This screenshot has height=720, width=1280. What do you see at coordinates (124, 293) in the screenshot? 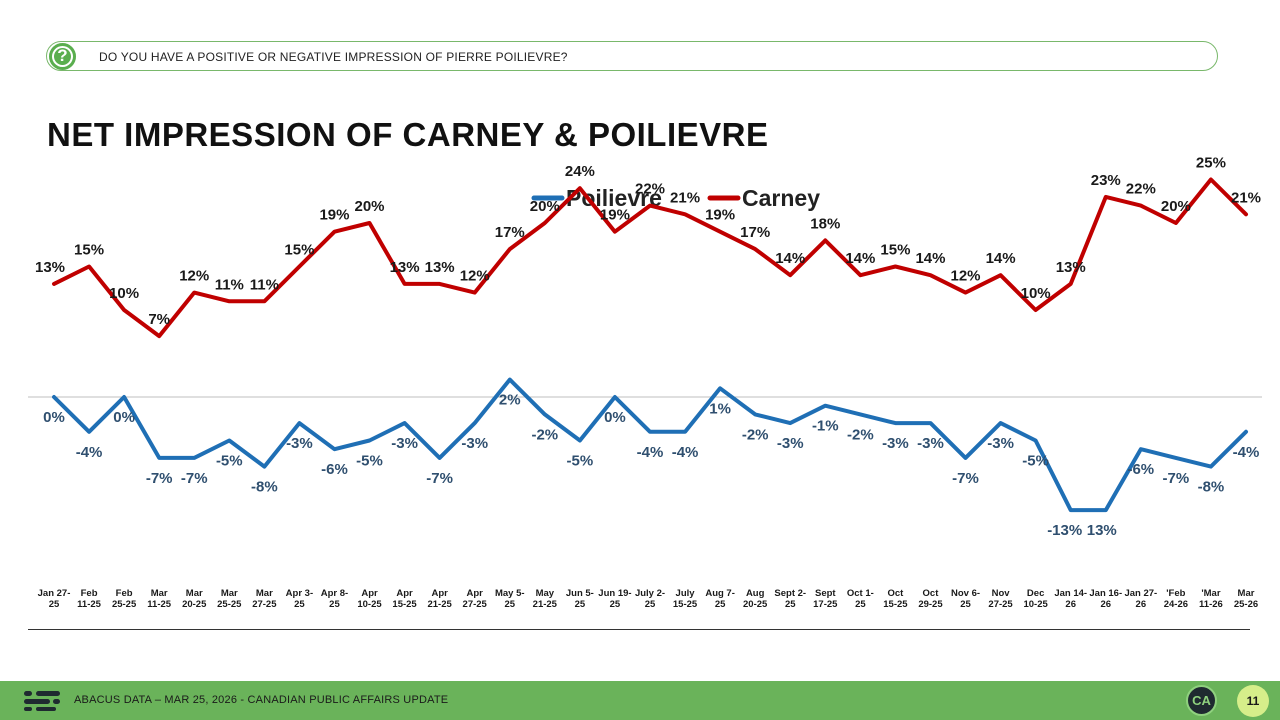
I see `data-label-carney: 10%` at bounding box center [124, 293].